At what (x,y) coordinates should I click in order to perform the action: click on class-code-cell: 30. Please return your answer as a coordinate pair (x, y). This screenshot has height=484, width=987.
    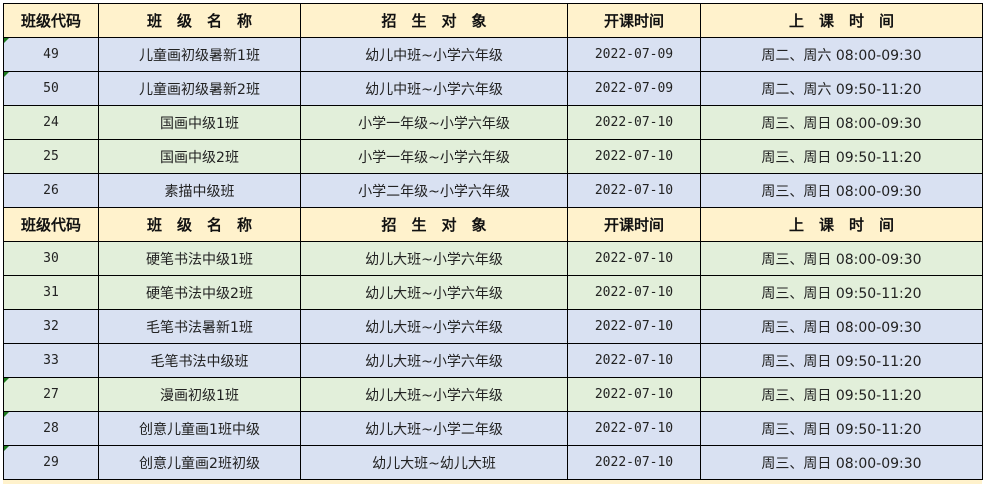
    Looking at the image, I should click on (51, 258).